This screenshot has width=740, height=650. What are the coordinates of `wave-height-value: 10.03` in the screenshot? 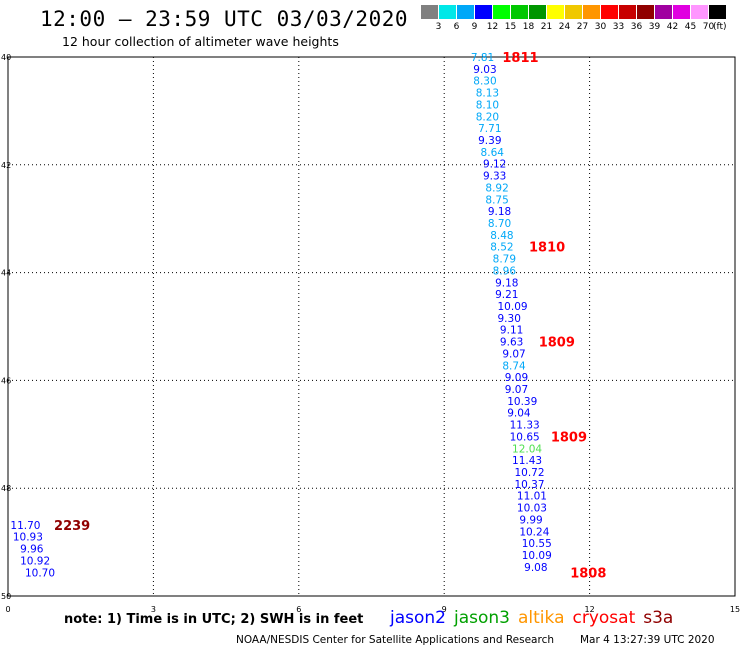 It's located at (532, 509).